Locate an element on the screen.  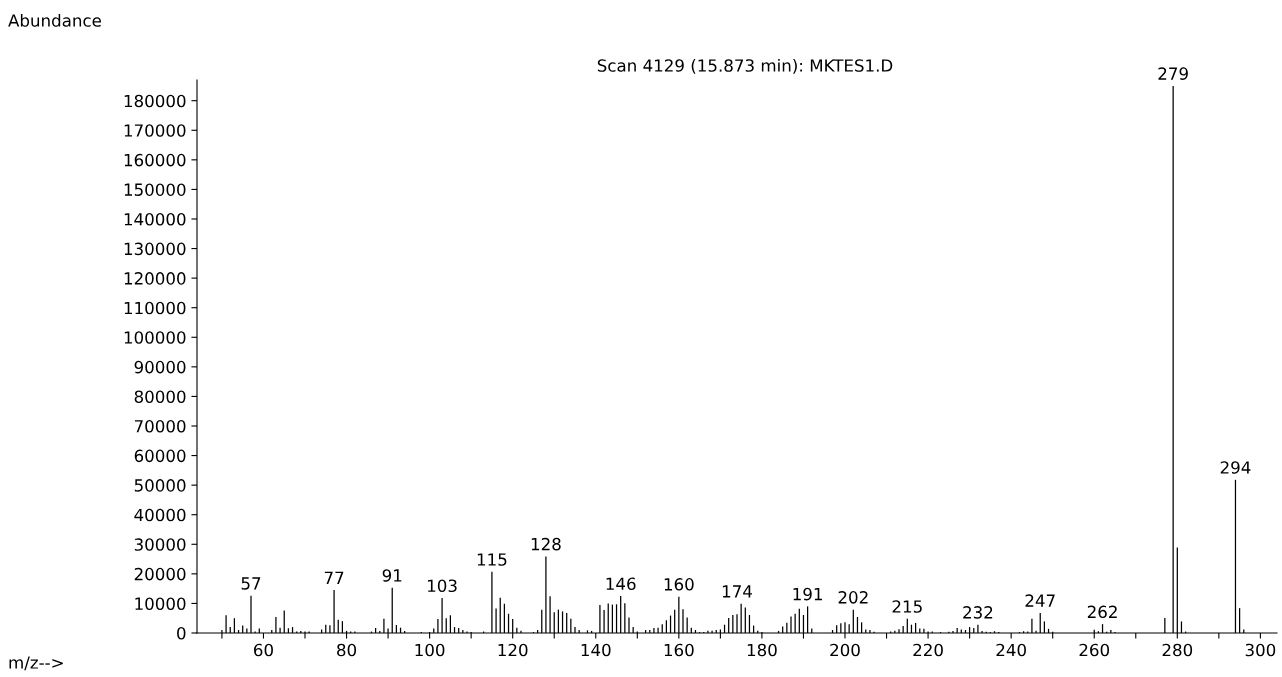
y-tick-label: 120000 is located at coordinates (155, 278).